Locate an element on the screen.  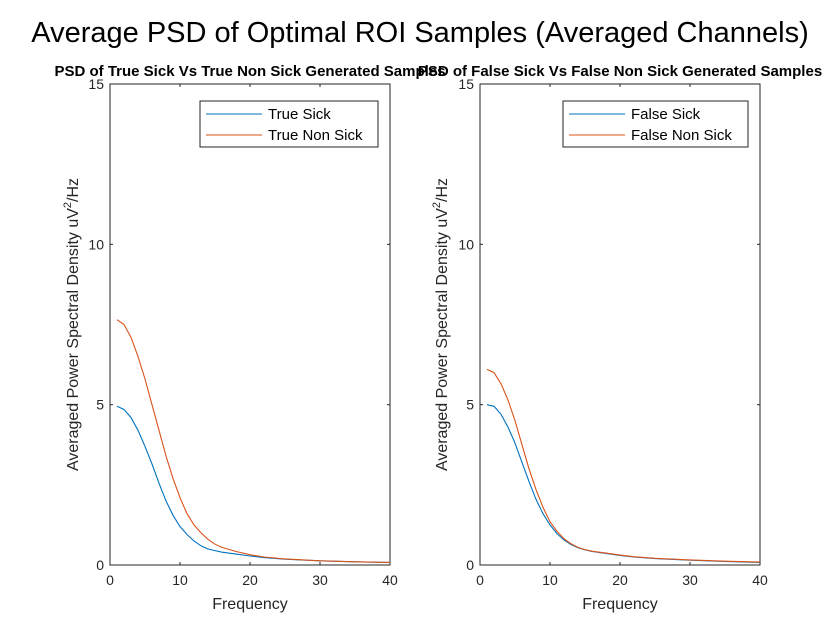
legend: True Sick True Non Sick is located at coordinates (289, 124).